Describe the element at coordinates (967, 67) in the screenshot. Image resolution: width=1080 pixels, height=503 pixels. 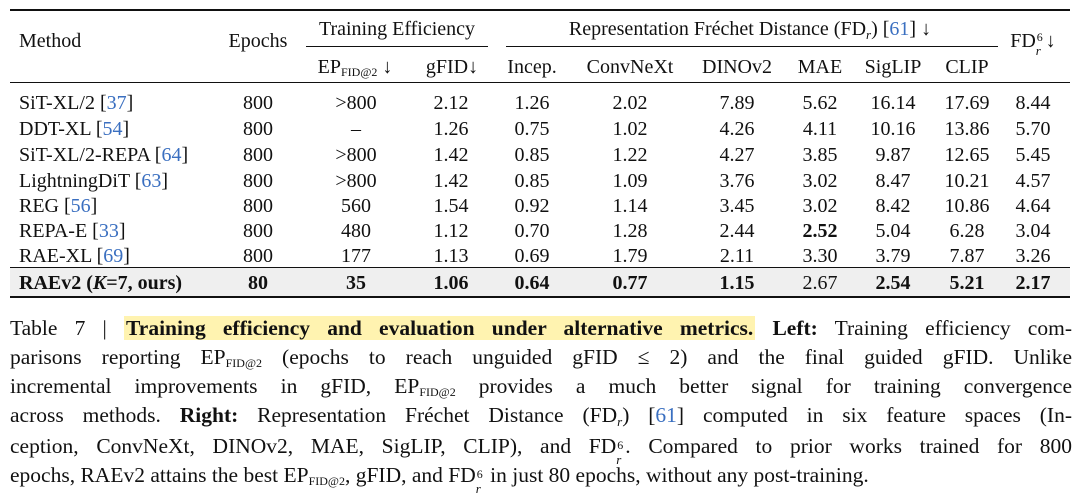
I see `col-header-clip: CLIP` at that location.